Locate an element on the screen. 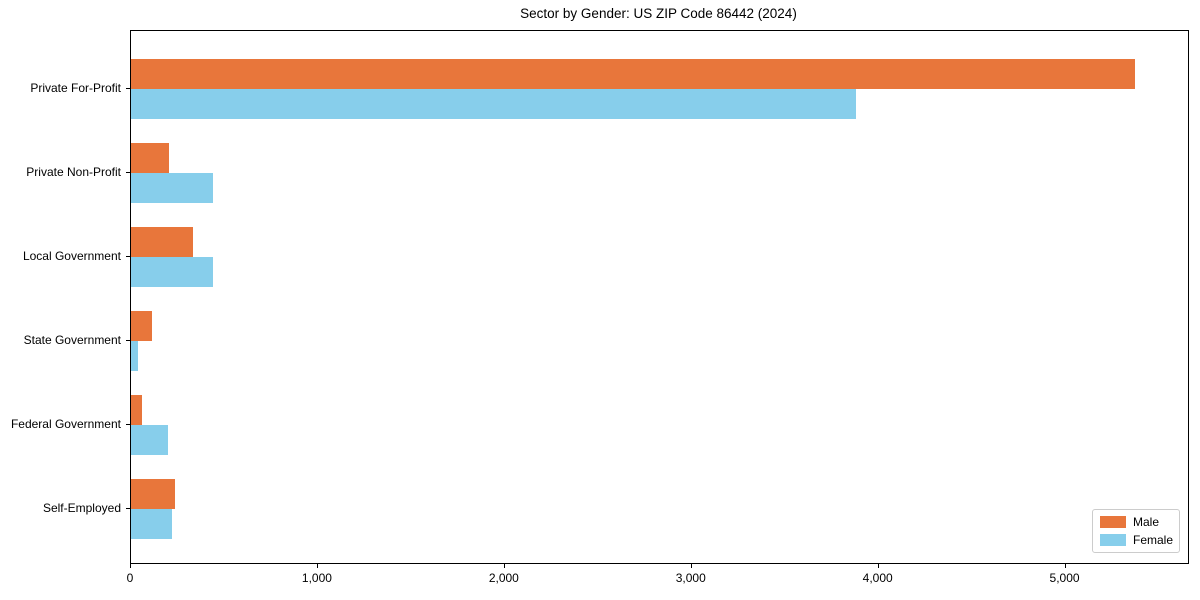  legend-label-male: Male is located at coordinates (1146, 522).